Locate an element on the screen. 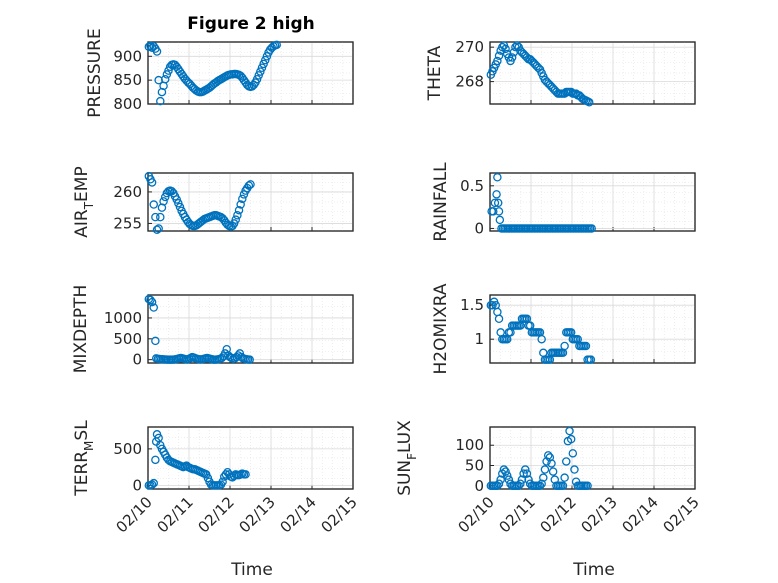 The height and width of the screenshot is (583, 778). subplot-air_temp: 255 260 AIRTEMP is located at coordinates (213, 202).